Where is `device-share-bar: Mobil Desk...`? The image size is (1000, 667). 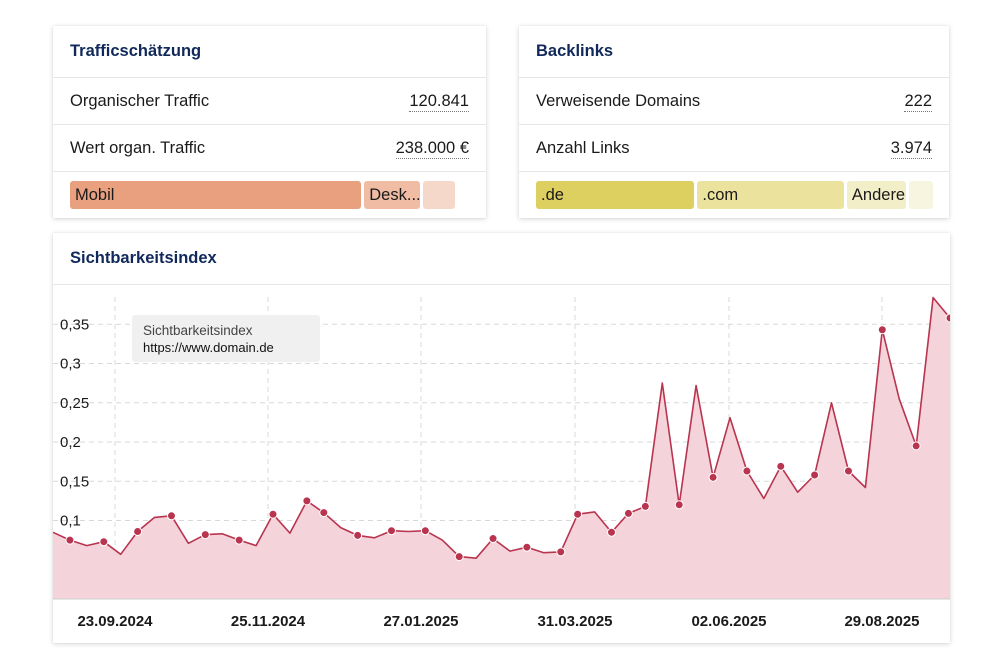 device-share-bar: Mobil Desk... is located at coordinates (269, 195).